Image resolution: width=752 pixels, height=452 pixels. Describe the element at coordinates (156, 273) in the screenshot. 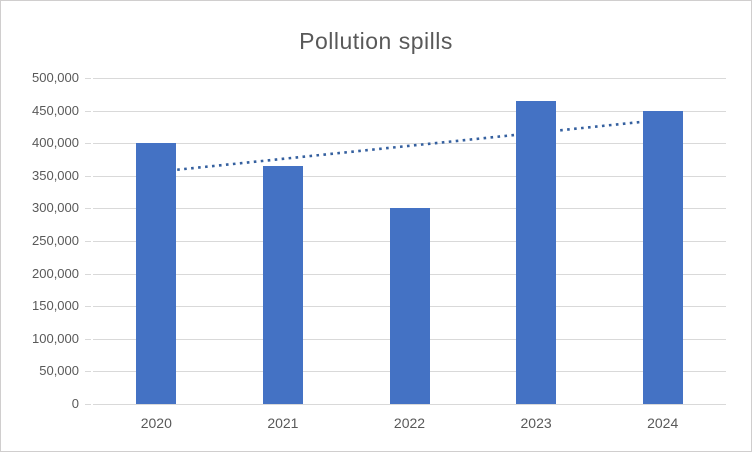

I see `bar-2020` at that location.